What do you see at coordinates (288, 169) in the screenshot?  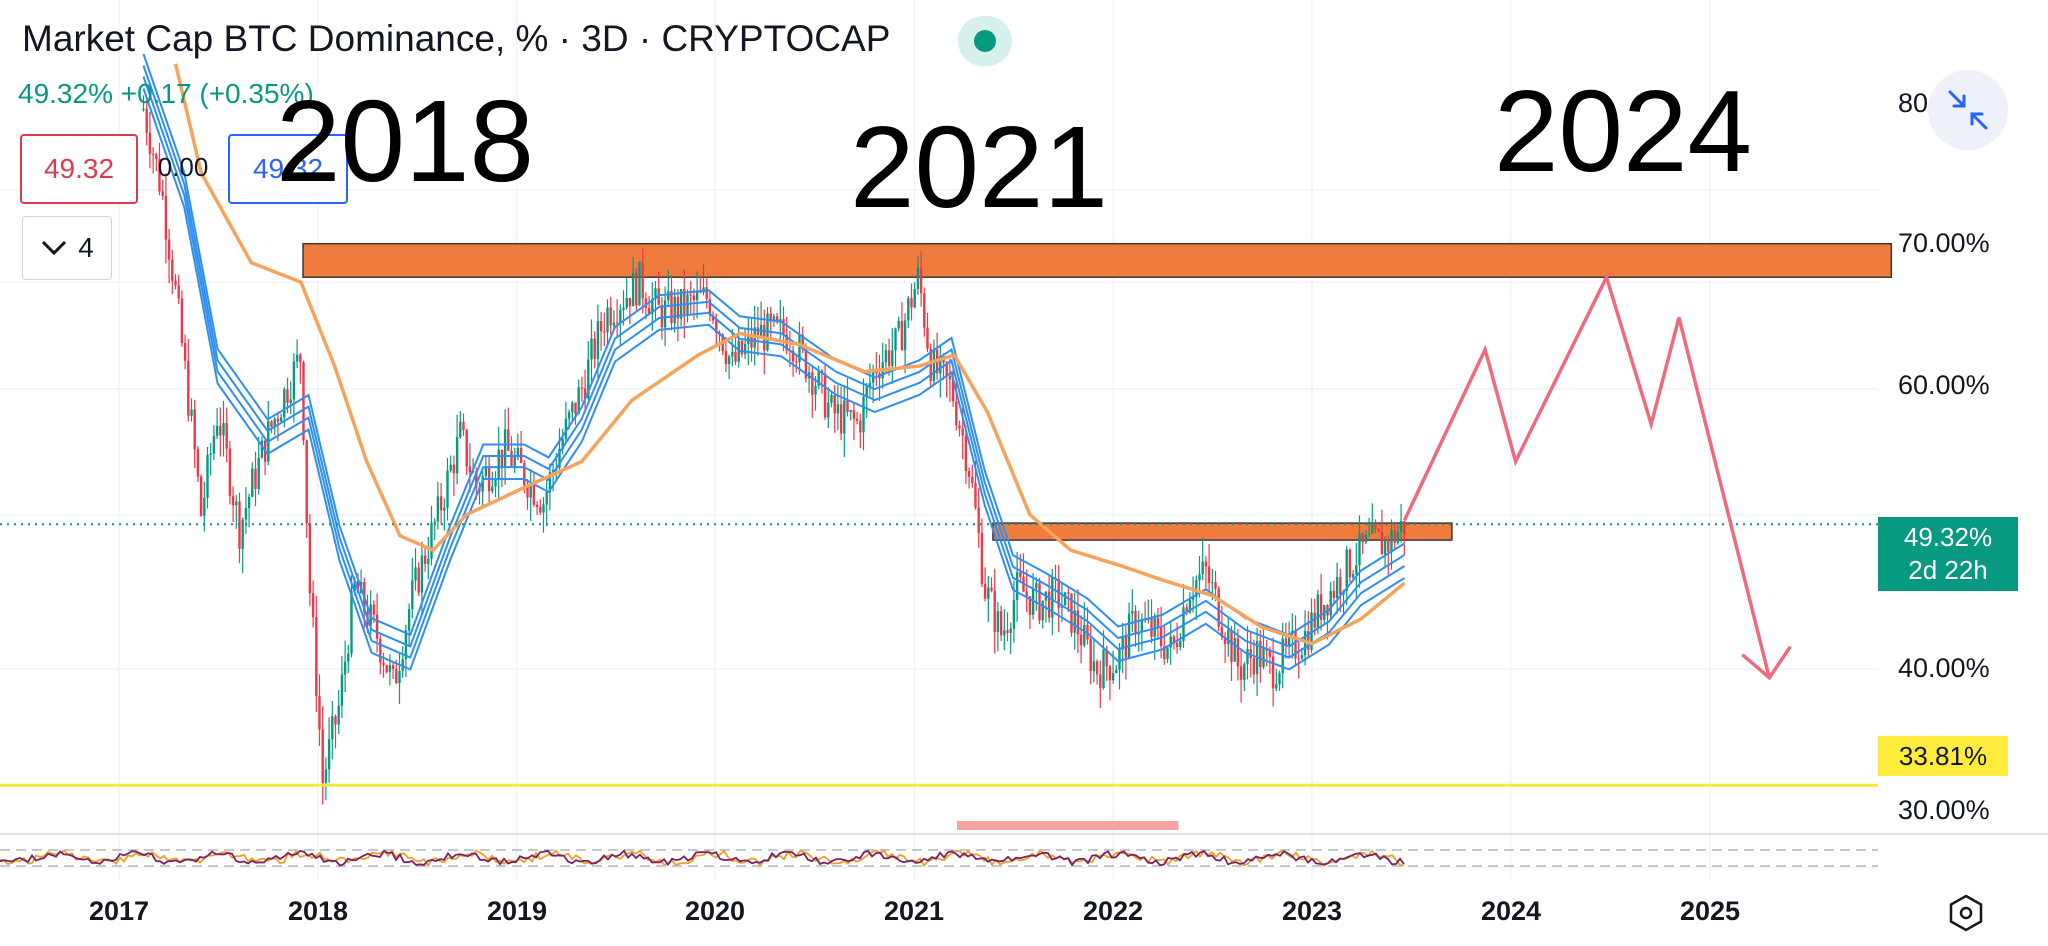 I see `buy-price-button: 49.32` at bounding box center [288, 169].